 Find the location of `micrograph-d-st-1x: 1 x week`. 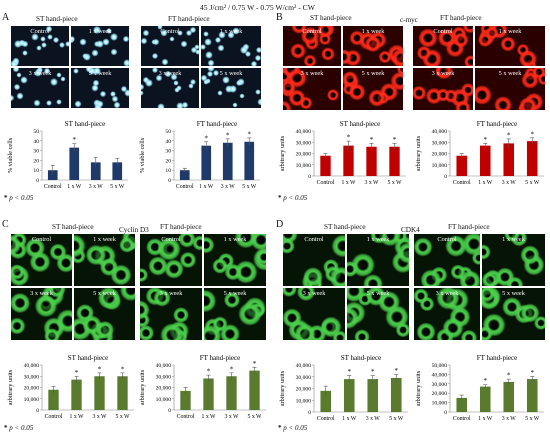

micrograph-d-st-1x: 1 x week is located at coordinates (378, 260).